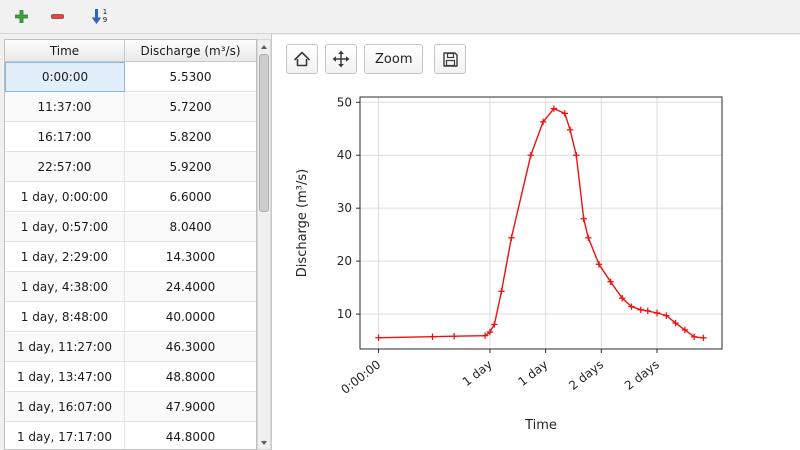 This screenshot has height=450, width=800. I want to click on remove-row-button, so click(57, 17).